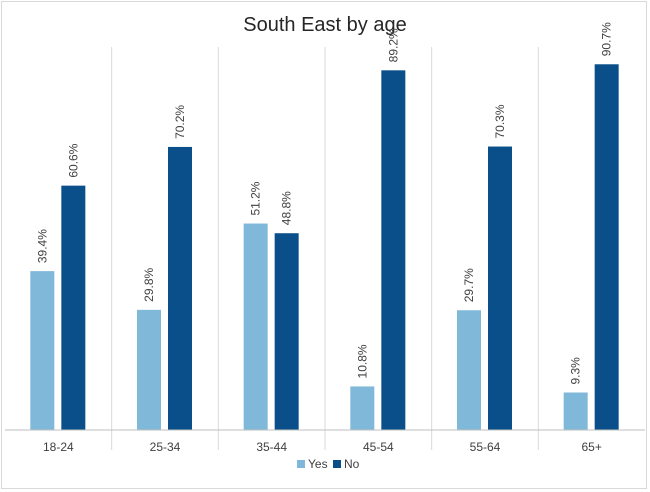 Image resolution: width=650 pixels, height=492 pixels. What do you see at coordinates (42, 246) in the screenshot?
I see `data-label-yes-18-24: 39.4%` at bounding box center [42, 246].